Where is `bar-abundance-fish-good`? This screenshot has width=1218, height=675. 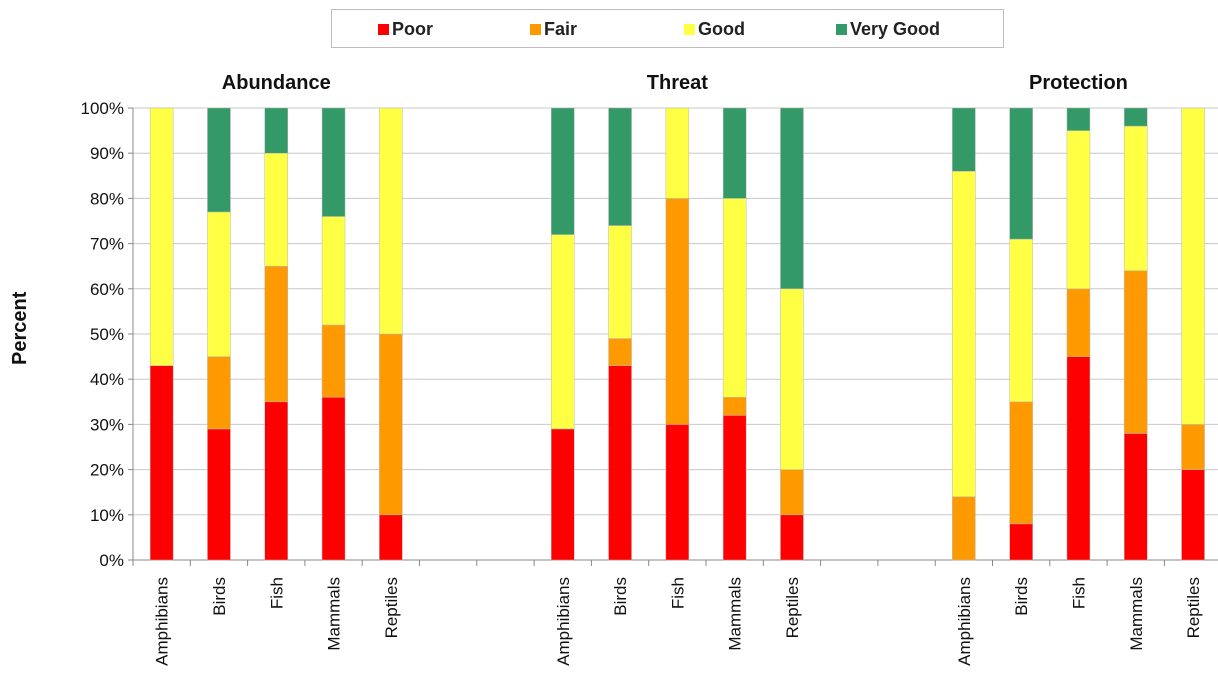
bar-abundance-fish-good is located at coordinates (276, 209).